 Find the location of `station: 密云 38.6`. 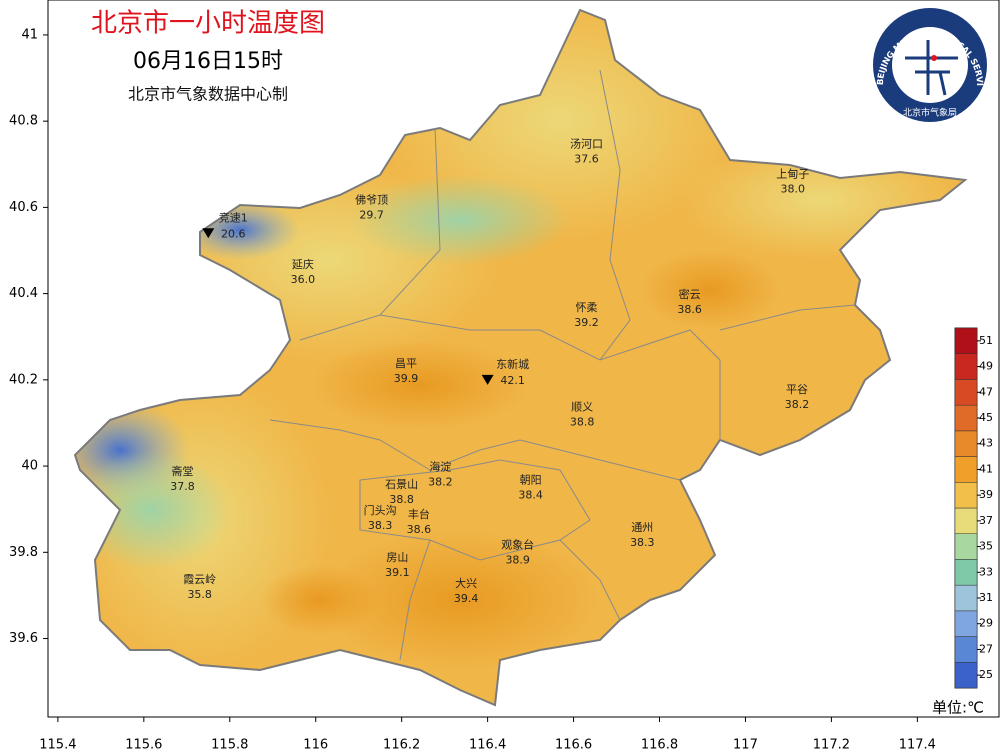

station: 密云 38.6 is located at coordinates (689, 301).